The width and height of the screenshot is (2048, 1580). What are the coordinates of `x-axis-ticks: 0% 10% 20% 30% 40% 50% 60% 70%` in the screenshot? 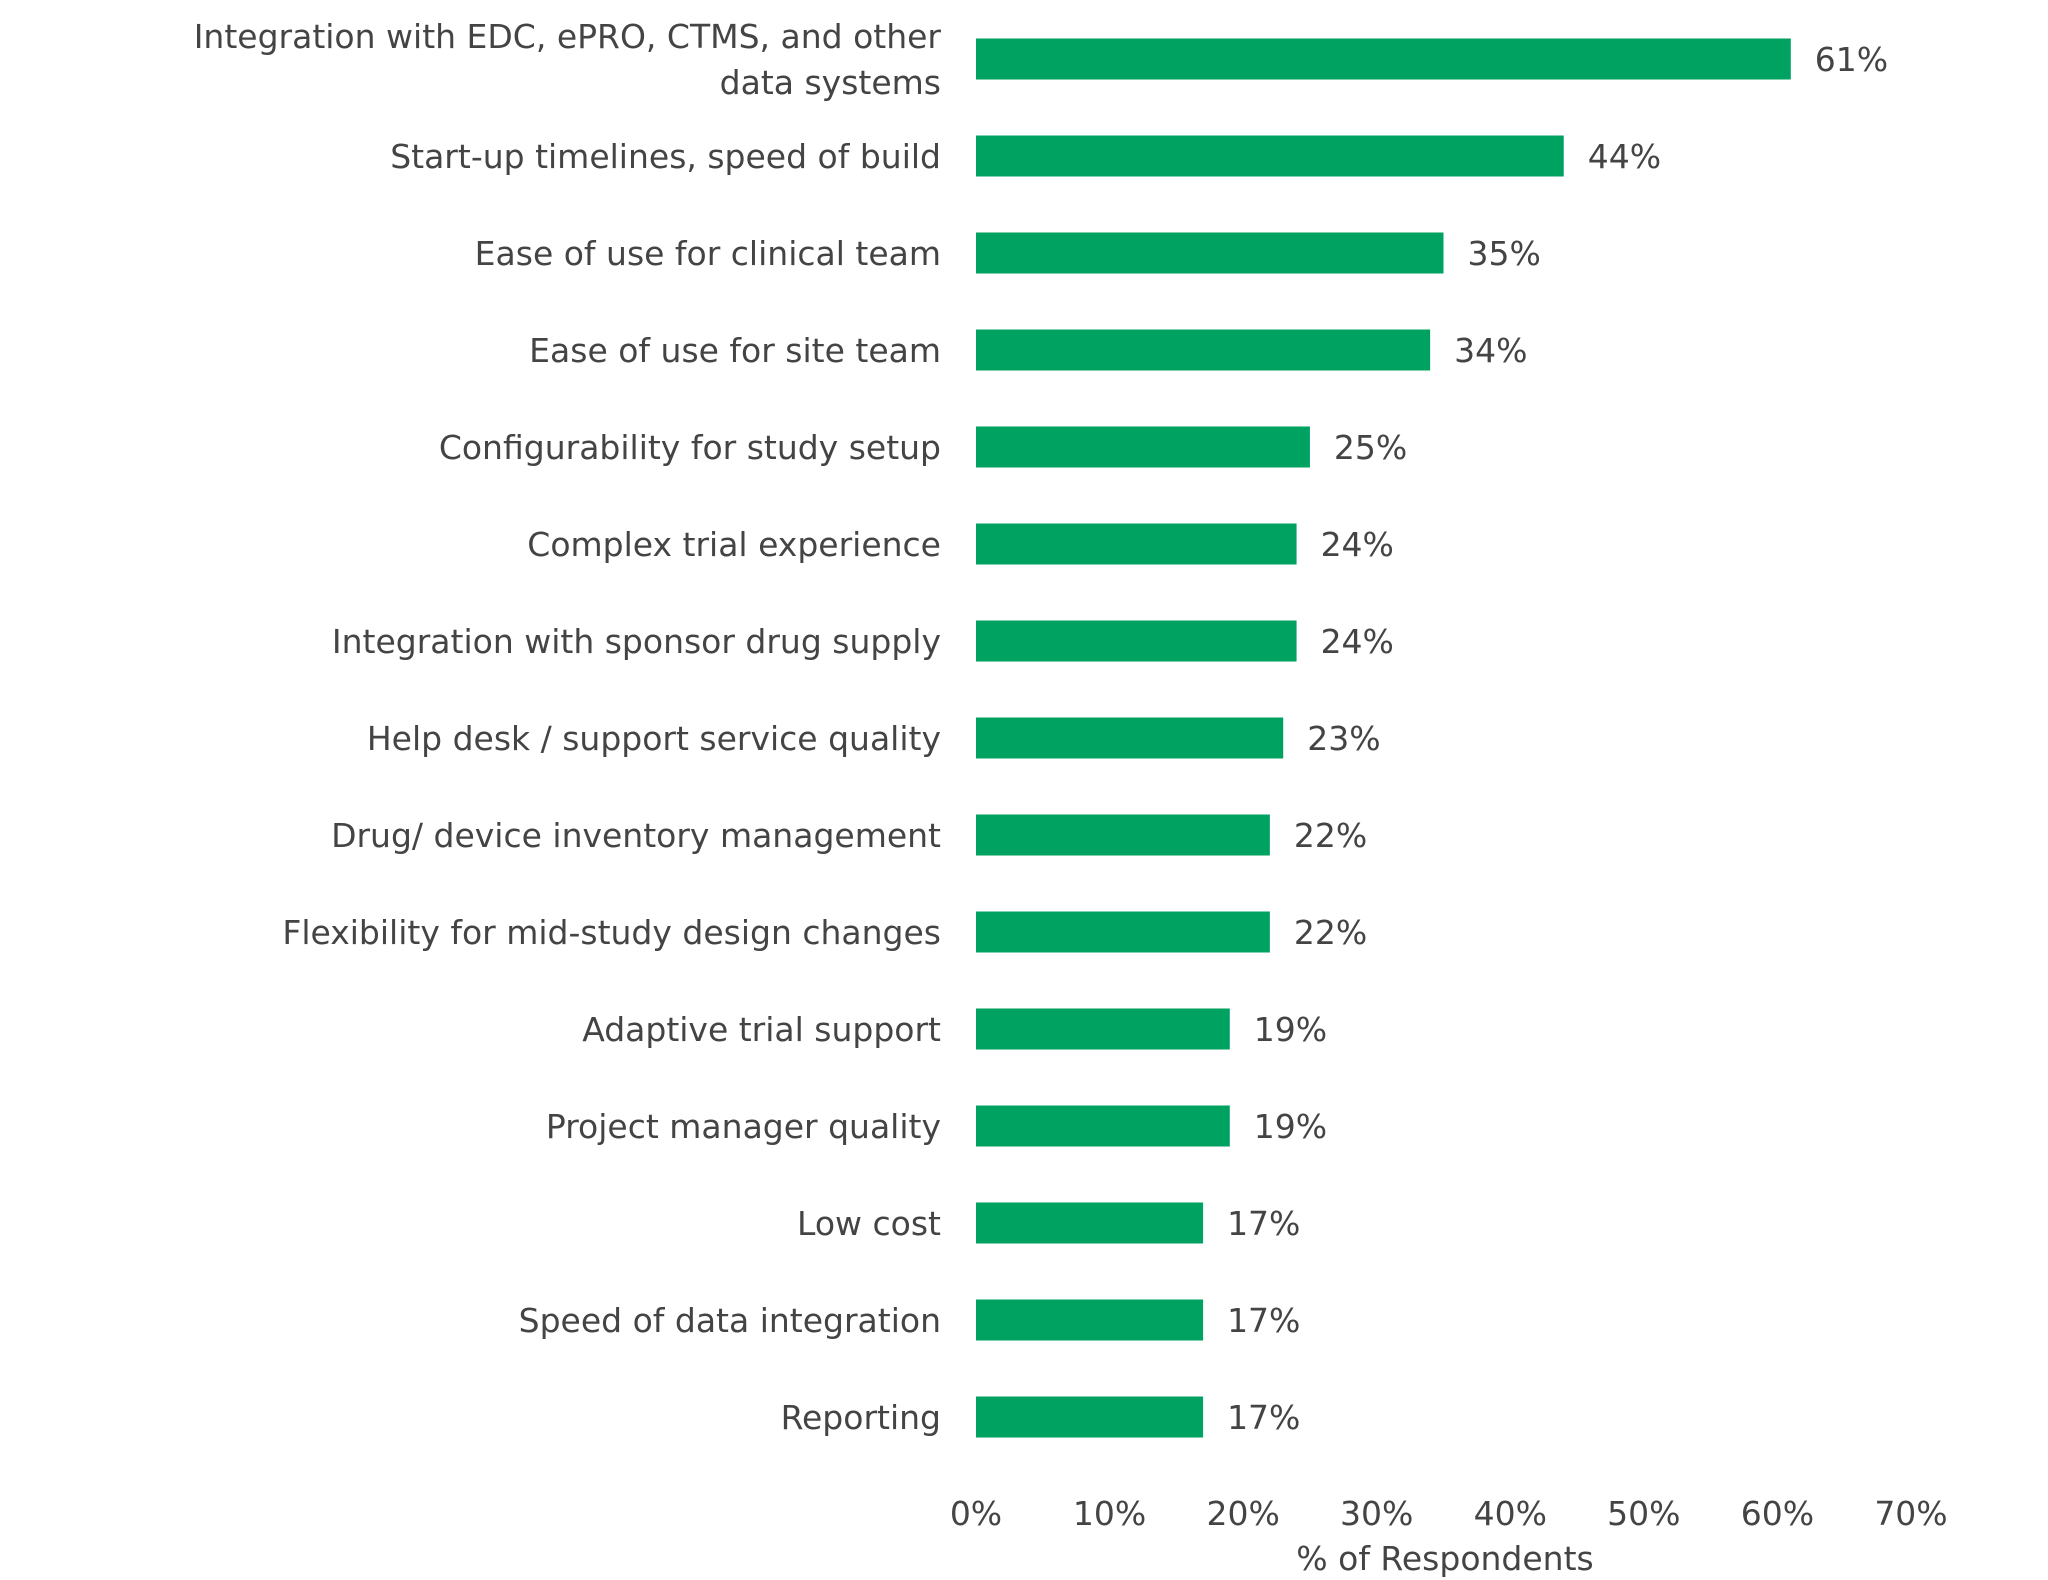 It's located at (1449, 1513).